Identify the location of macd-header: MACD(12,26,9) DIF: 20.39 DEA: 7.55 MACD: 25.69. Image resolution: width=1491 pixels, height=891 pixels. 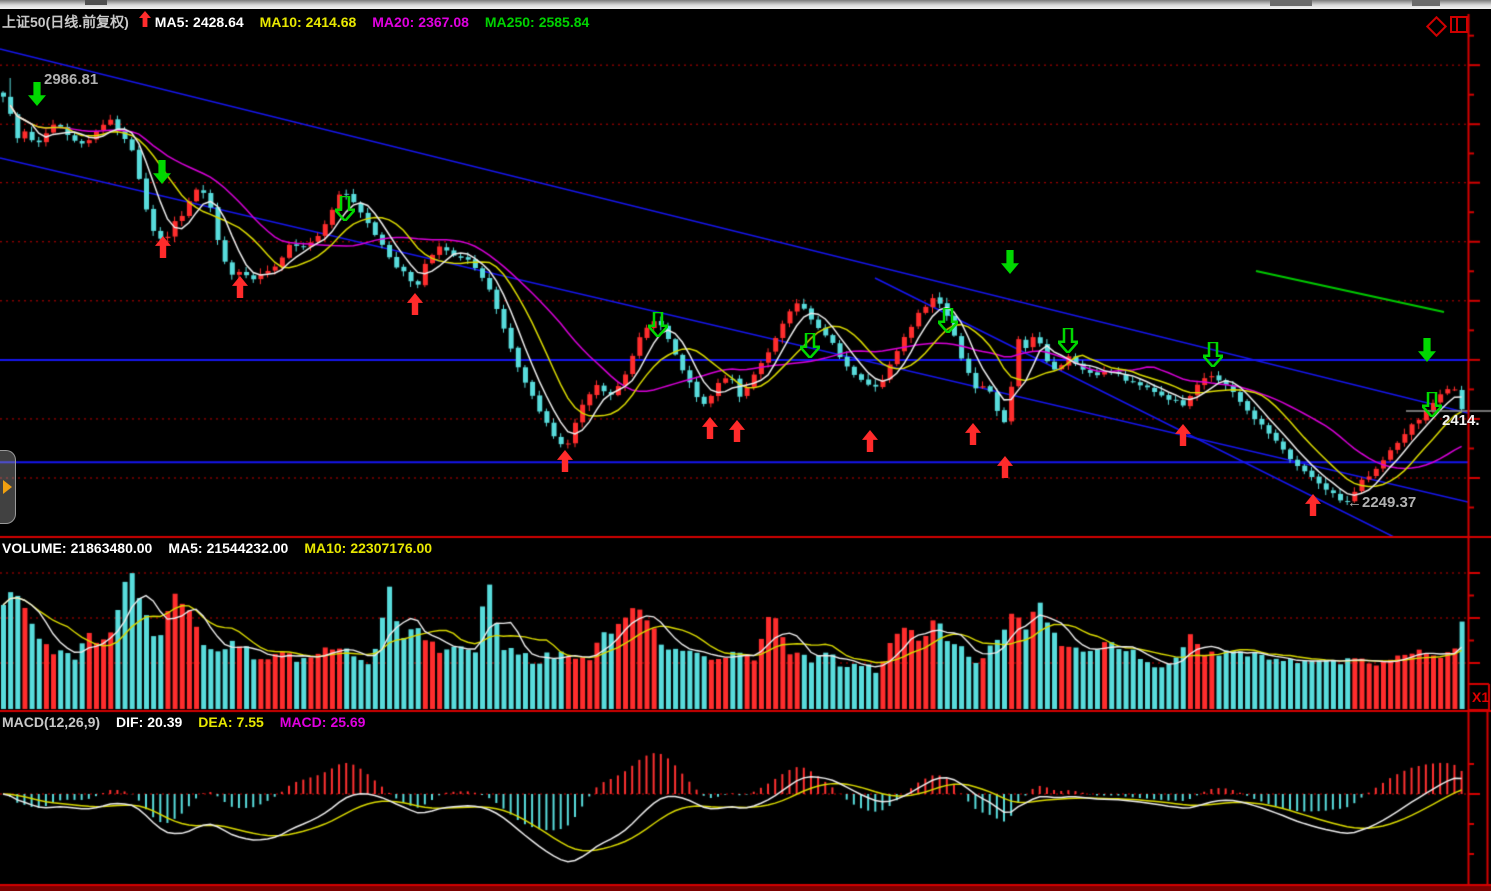
(185, 722).